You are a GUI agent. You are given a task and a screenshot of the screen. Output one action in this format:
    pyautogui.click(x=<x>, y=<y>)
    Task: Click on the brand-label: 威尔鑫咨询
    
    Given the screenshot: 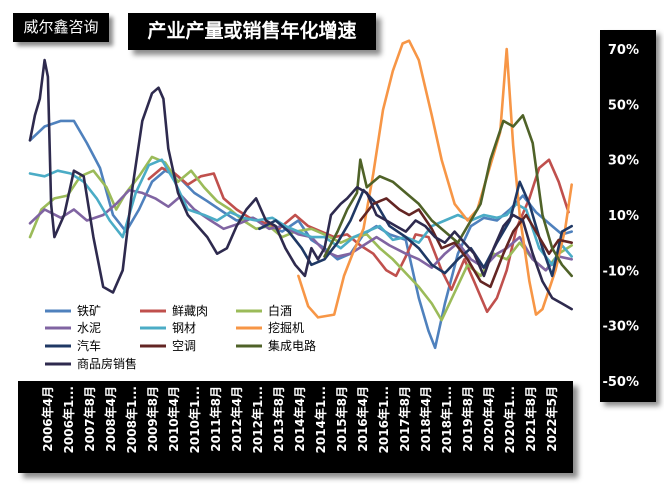 What is the action you would take?
    pyautogui.click(x=61, y=27)
    